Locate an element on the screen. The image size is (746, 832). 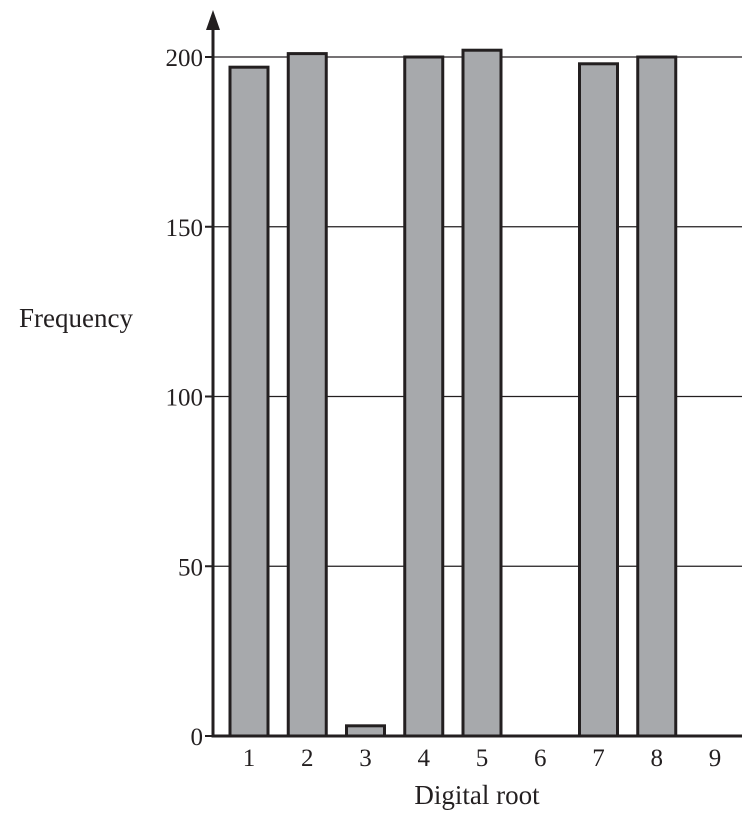
y-axis-arrowhead is located at coordinates (213, 20).